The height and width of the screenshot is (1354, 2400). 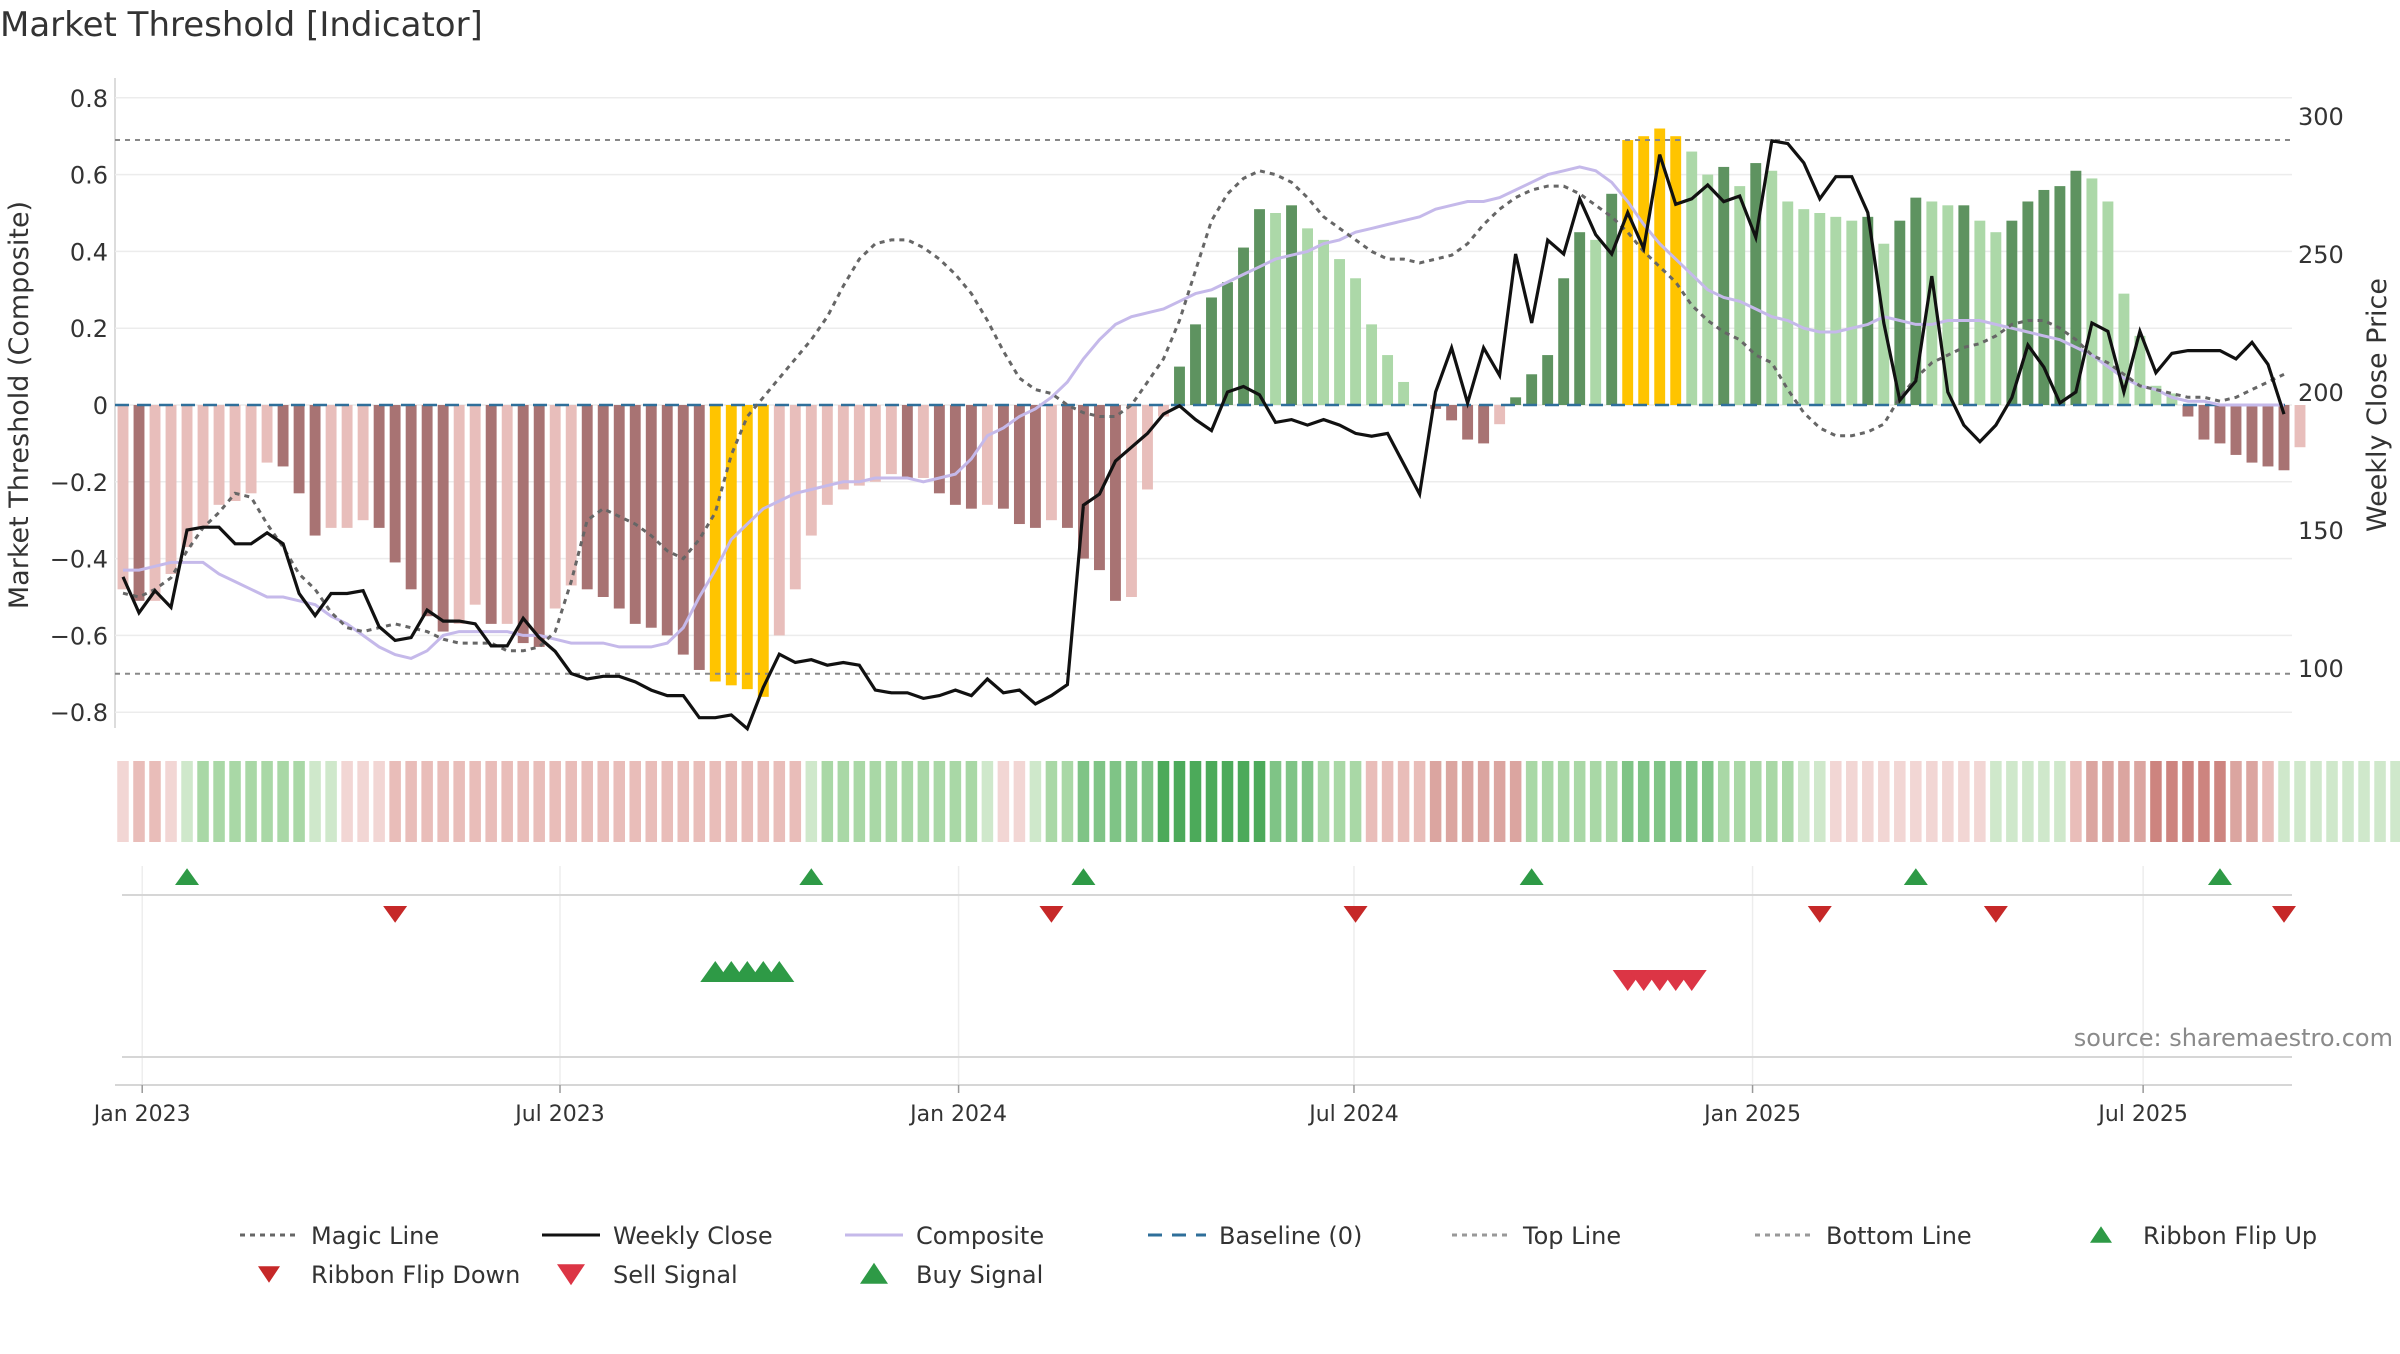 I want to click on right-tick-label: 250, so click(x=2321, y=255).